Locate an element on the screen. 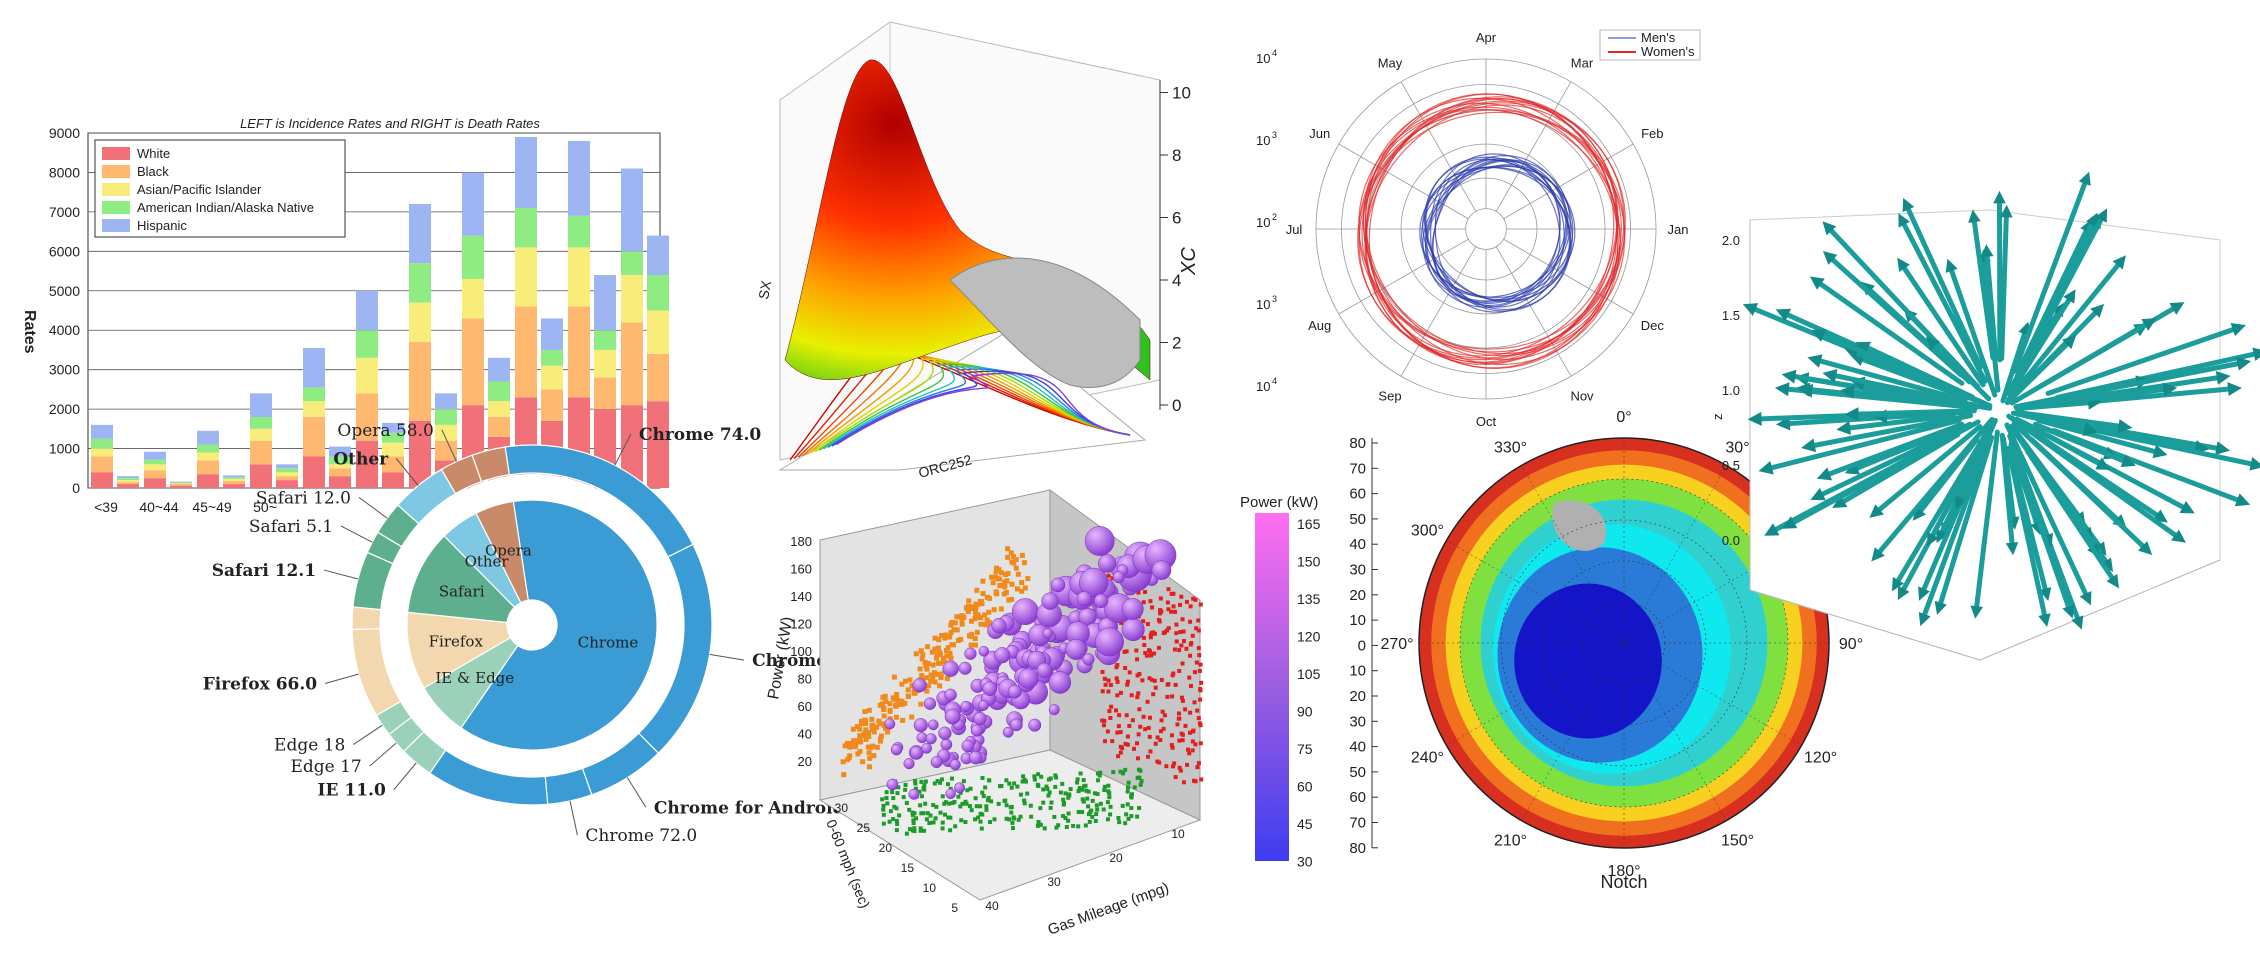 The image size is (2260, 974). polar-month-label: Aug is located at coordinates (1319, 325).